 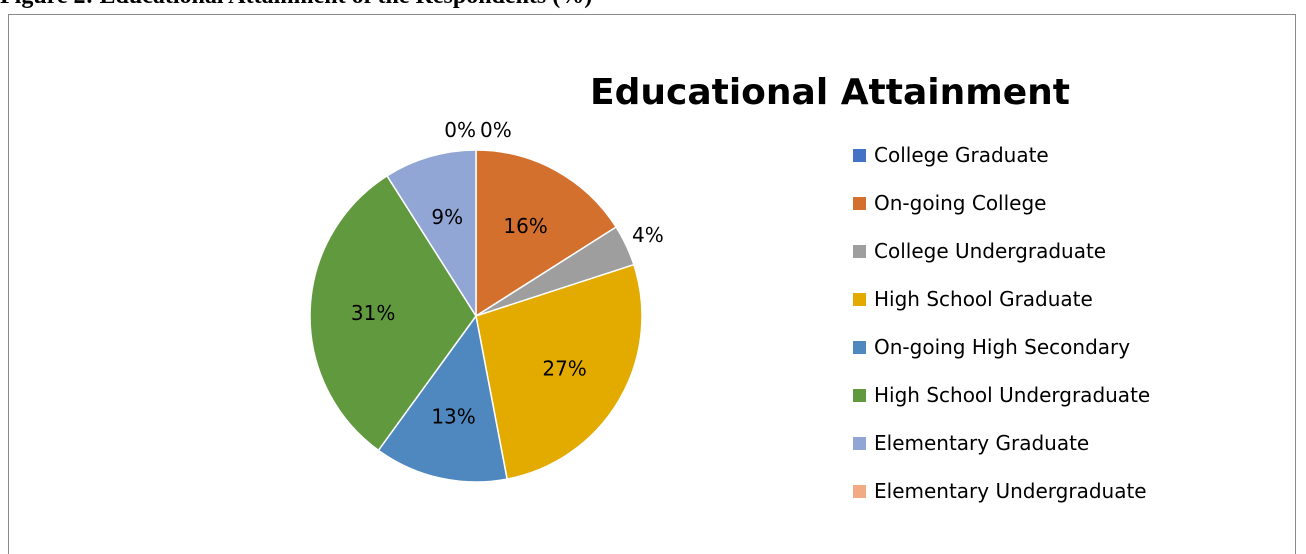 I want to click on legend-item-college-graduate: College Graduate, so click(x=1053, y=164).